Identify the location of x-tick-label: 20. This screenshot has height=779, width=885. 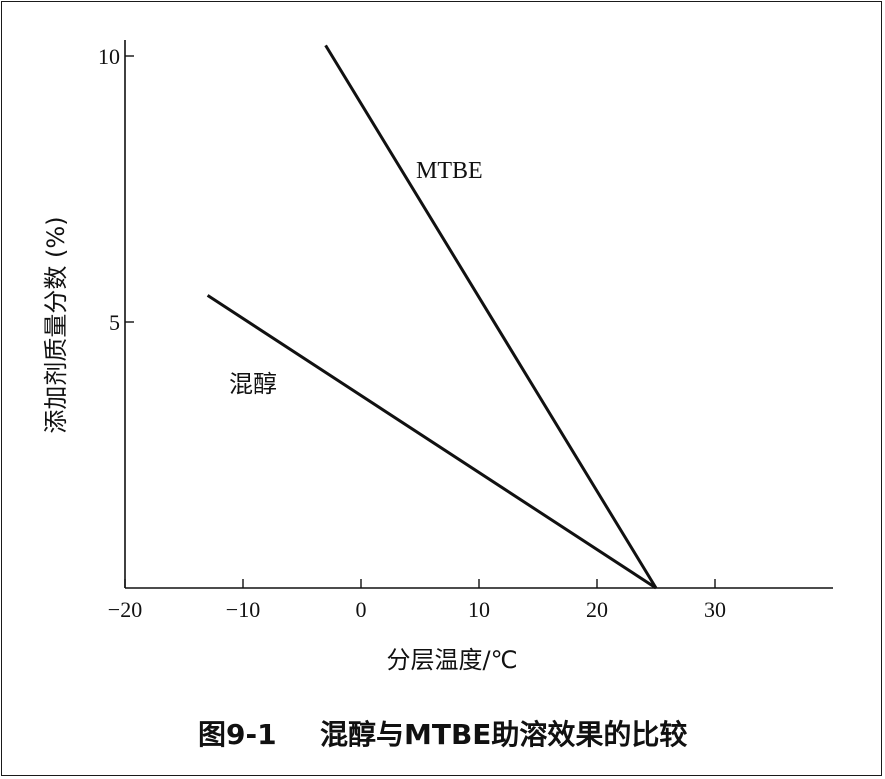
(597, 609).